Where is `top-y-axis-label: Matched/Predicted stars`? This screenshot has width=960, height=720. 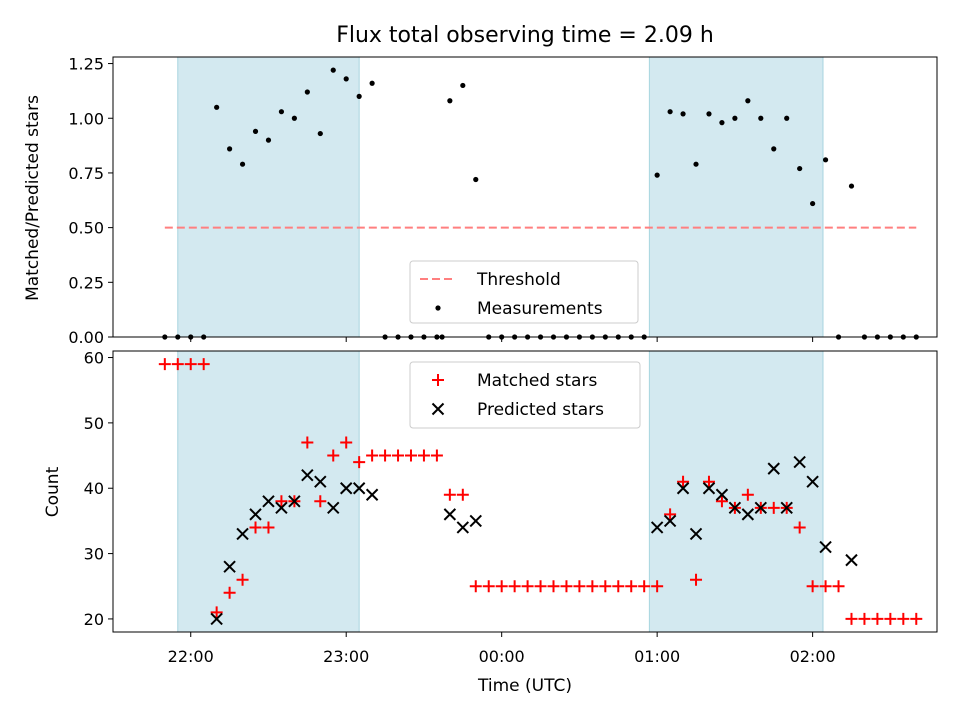 top-y-axis-label: Matched/Predicted stars is located at coordinates (33, 198).